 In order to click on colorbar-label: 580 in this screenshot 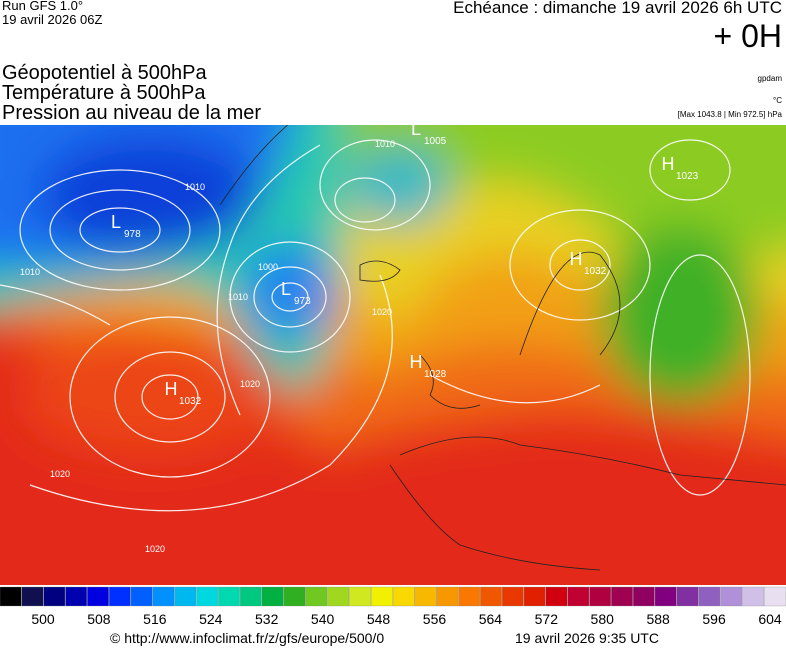, I will do `click(603, 619)`.